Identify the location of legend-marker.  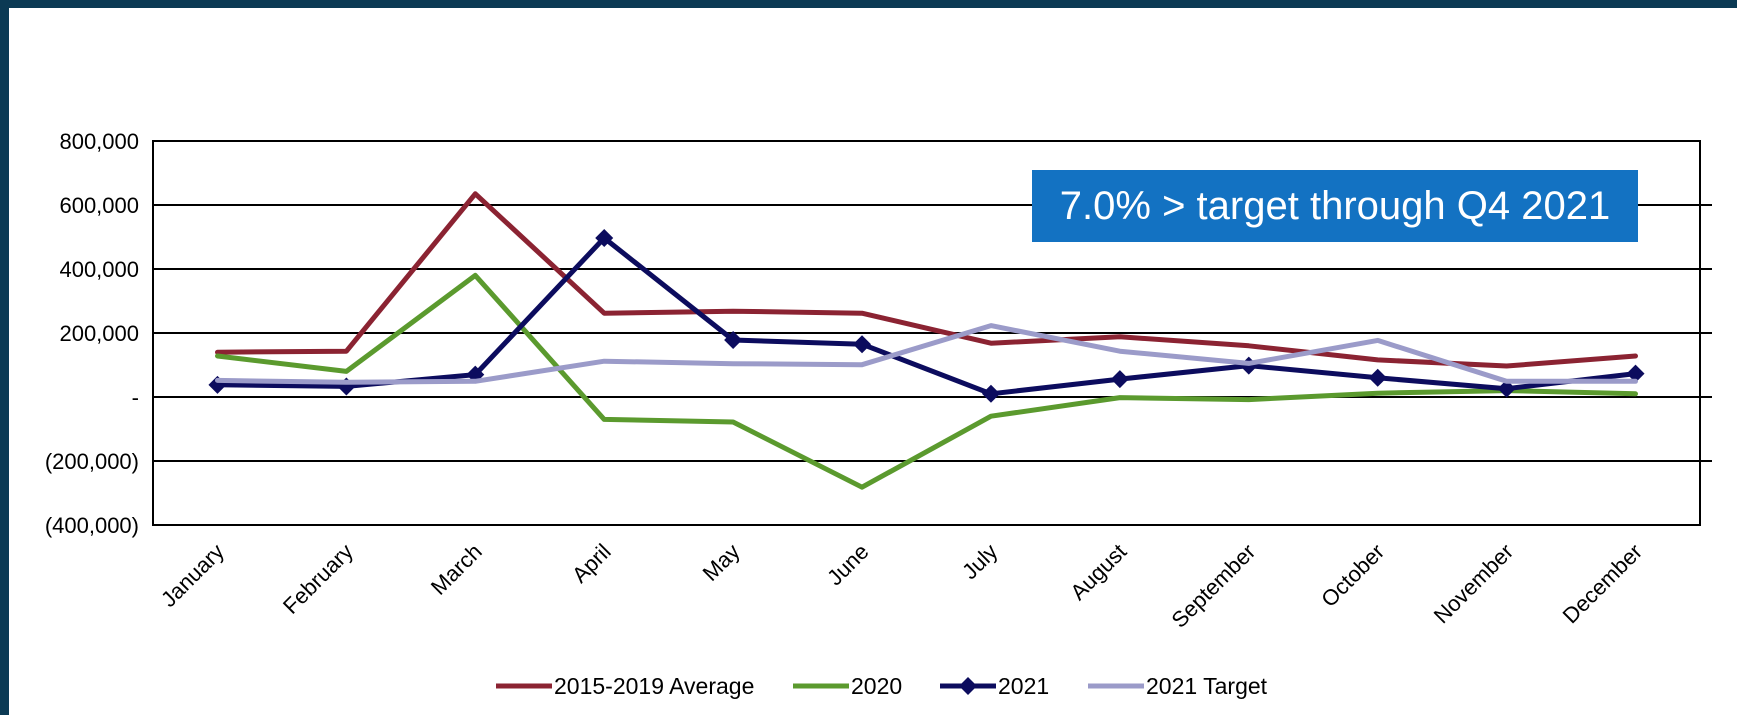
(968, 686).